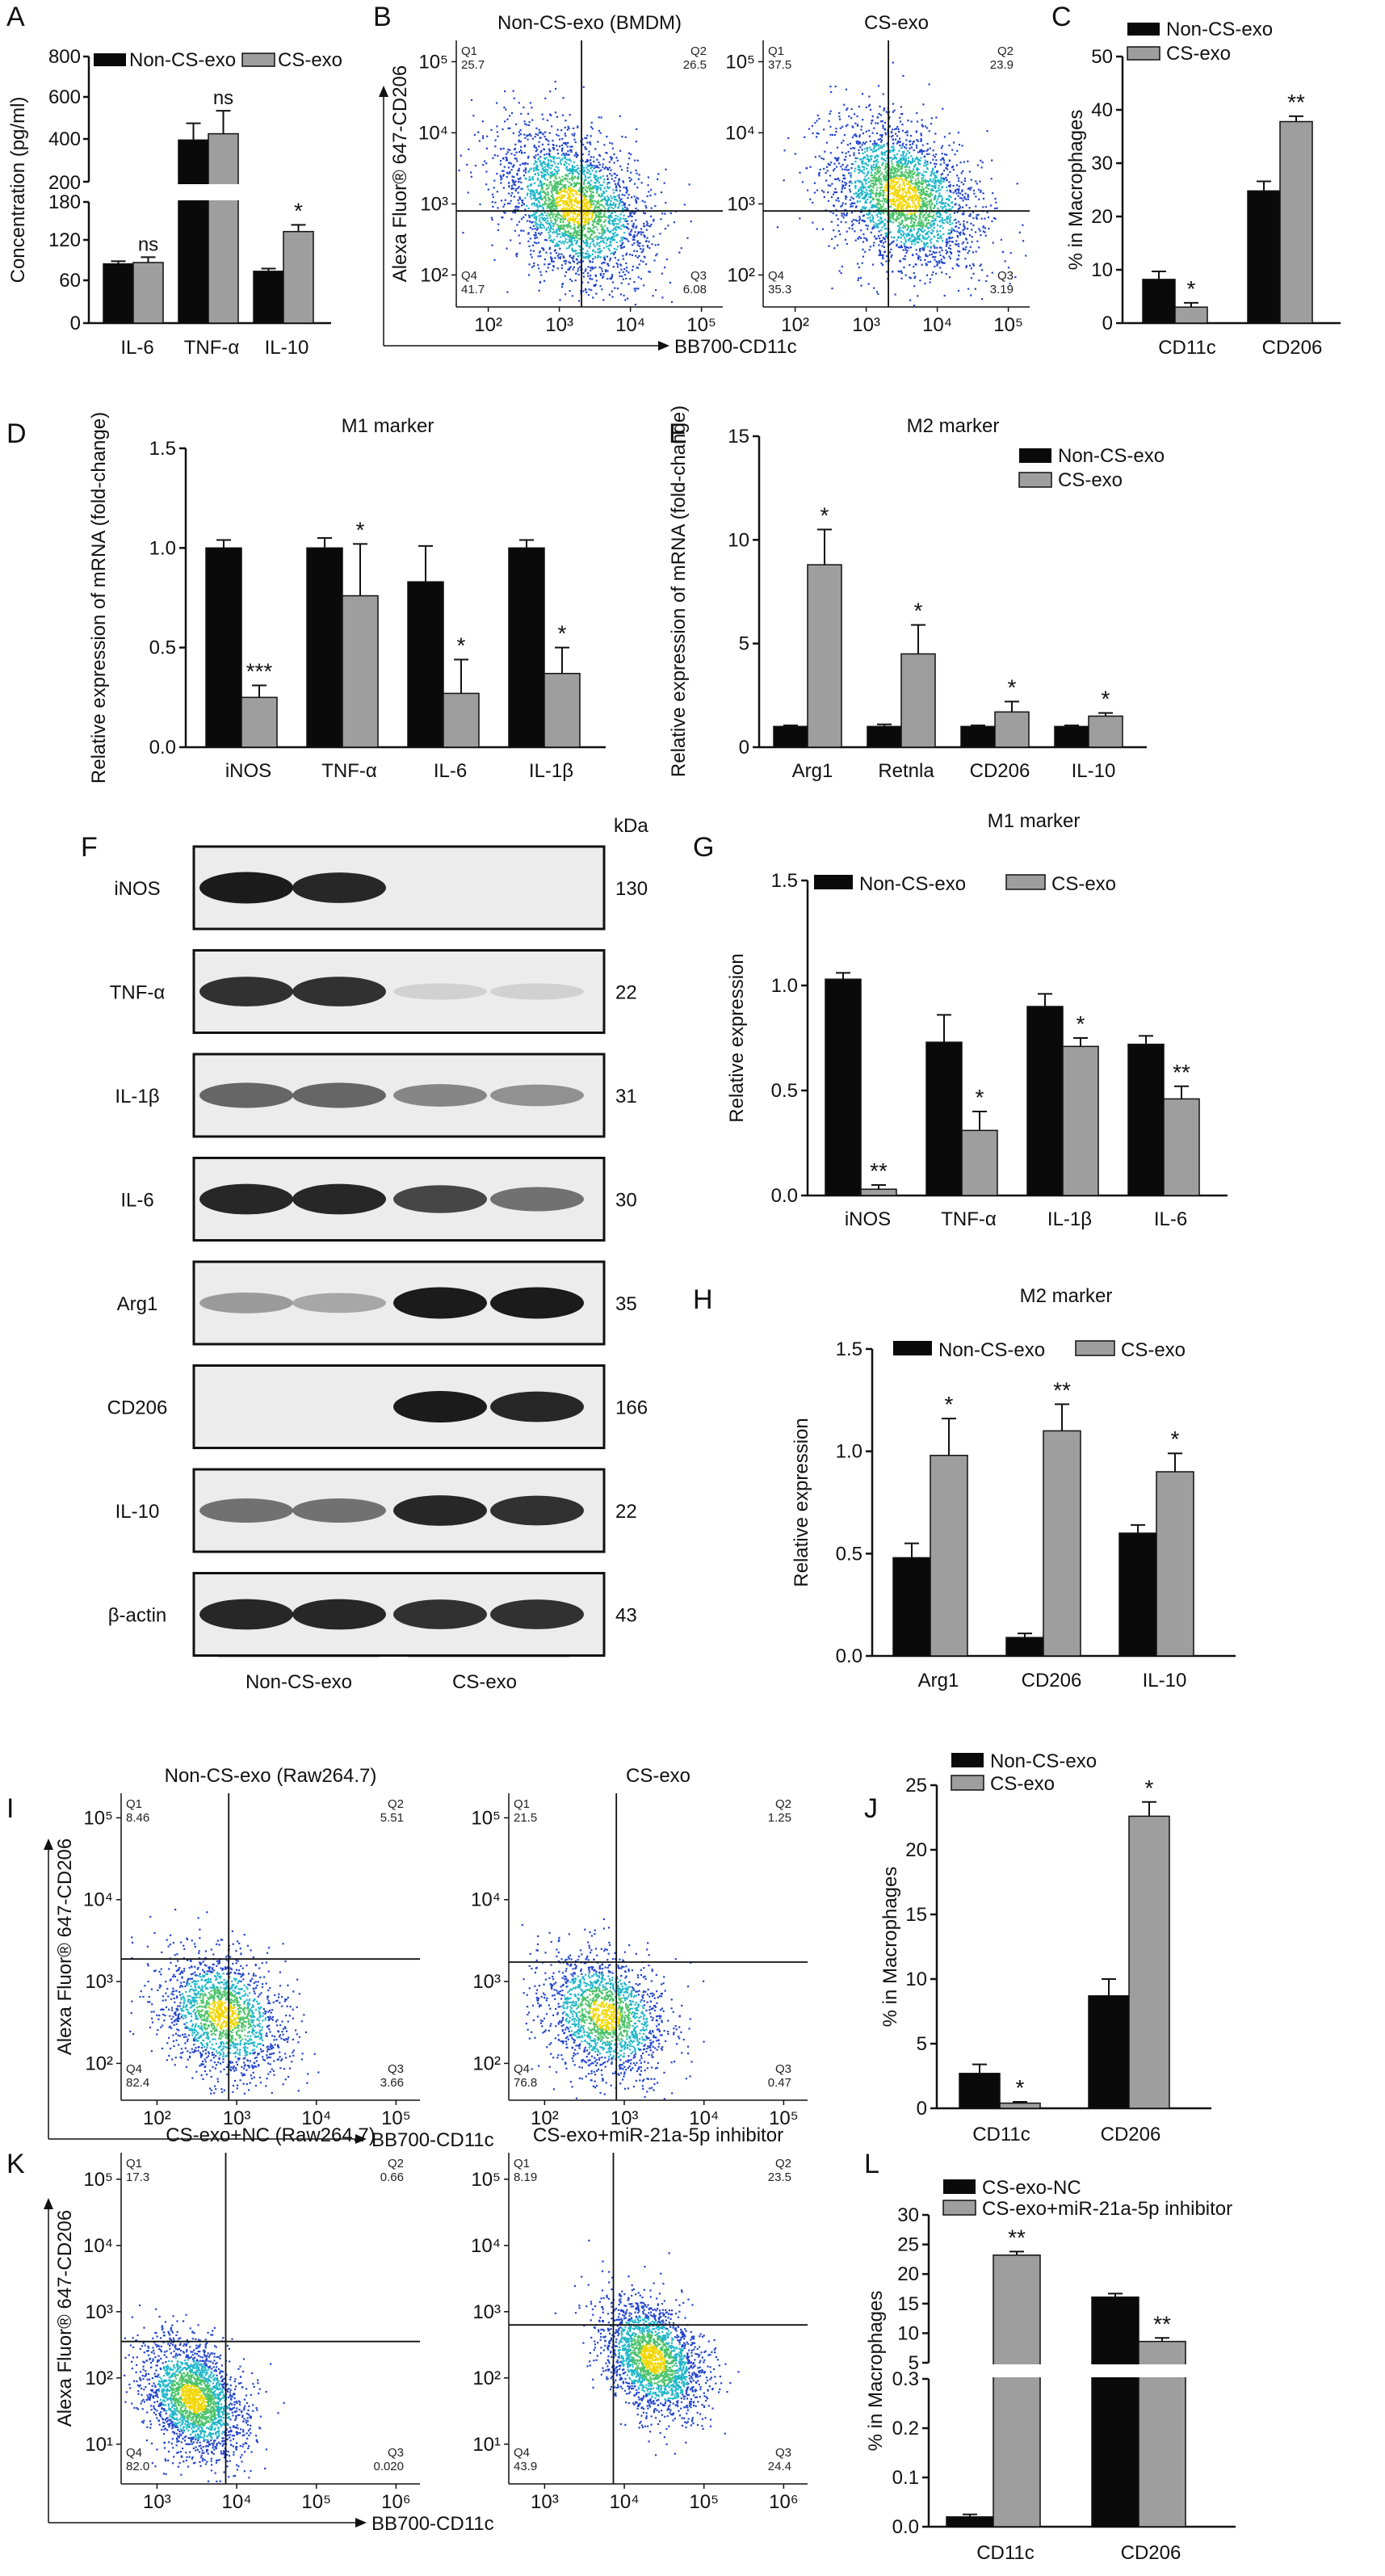 The height and width of the screenshot is (2576, 1385). What do you see at coordinates (784, 1091) in the screenshot?
I see `y-tick: 0.5` at bounding box center [784, 1091].